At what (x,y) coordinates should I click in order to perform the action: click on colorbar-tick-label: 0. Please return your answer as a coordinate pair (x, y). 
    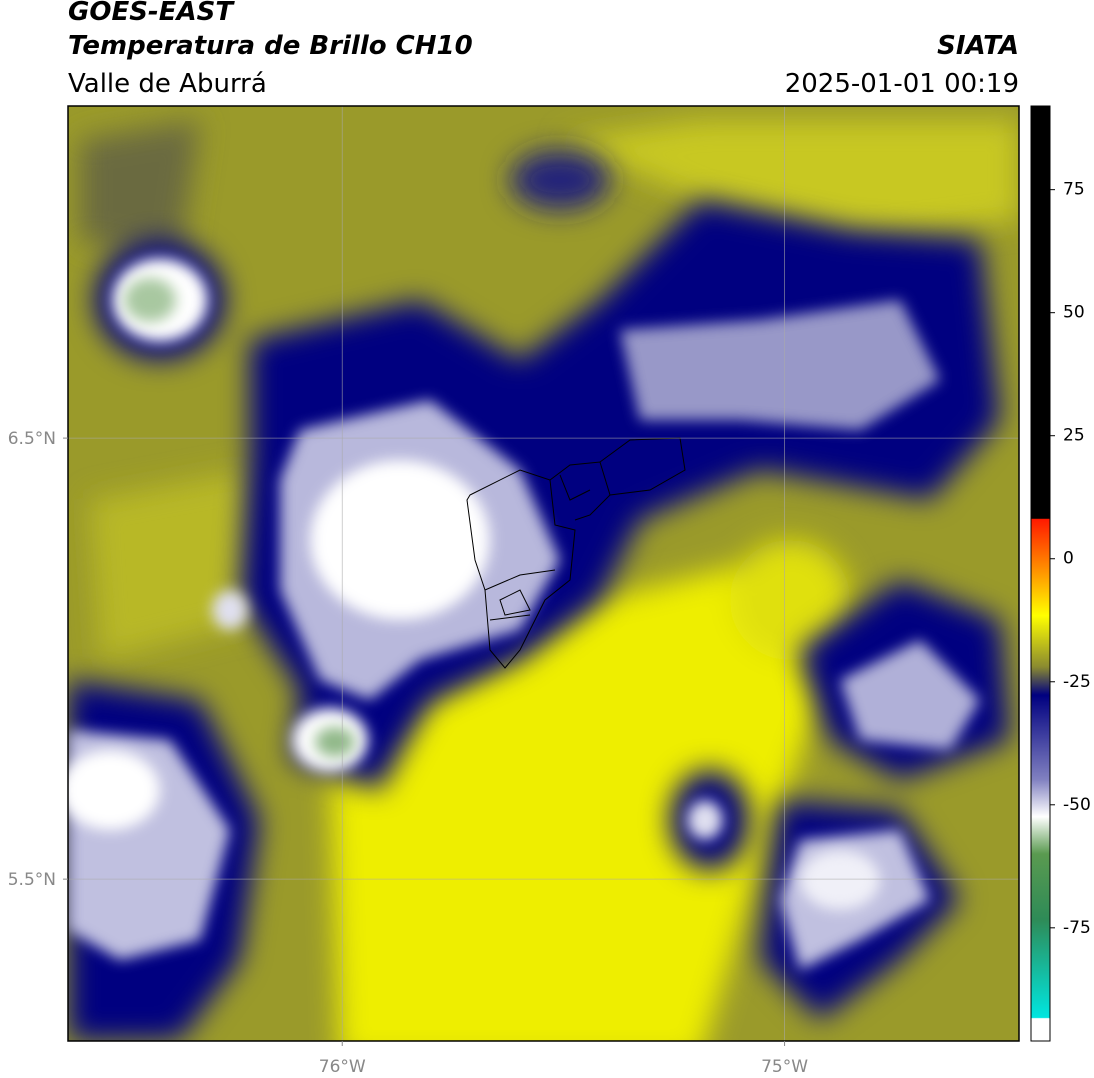
    Looking at the image, I should click on (1068, 559).